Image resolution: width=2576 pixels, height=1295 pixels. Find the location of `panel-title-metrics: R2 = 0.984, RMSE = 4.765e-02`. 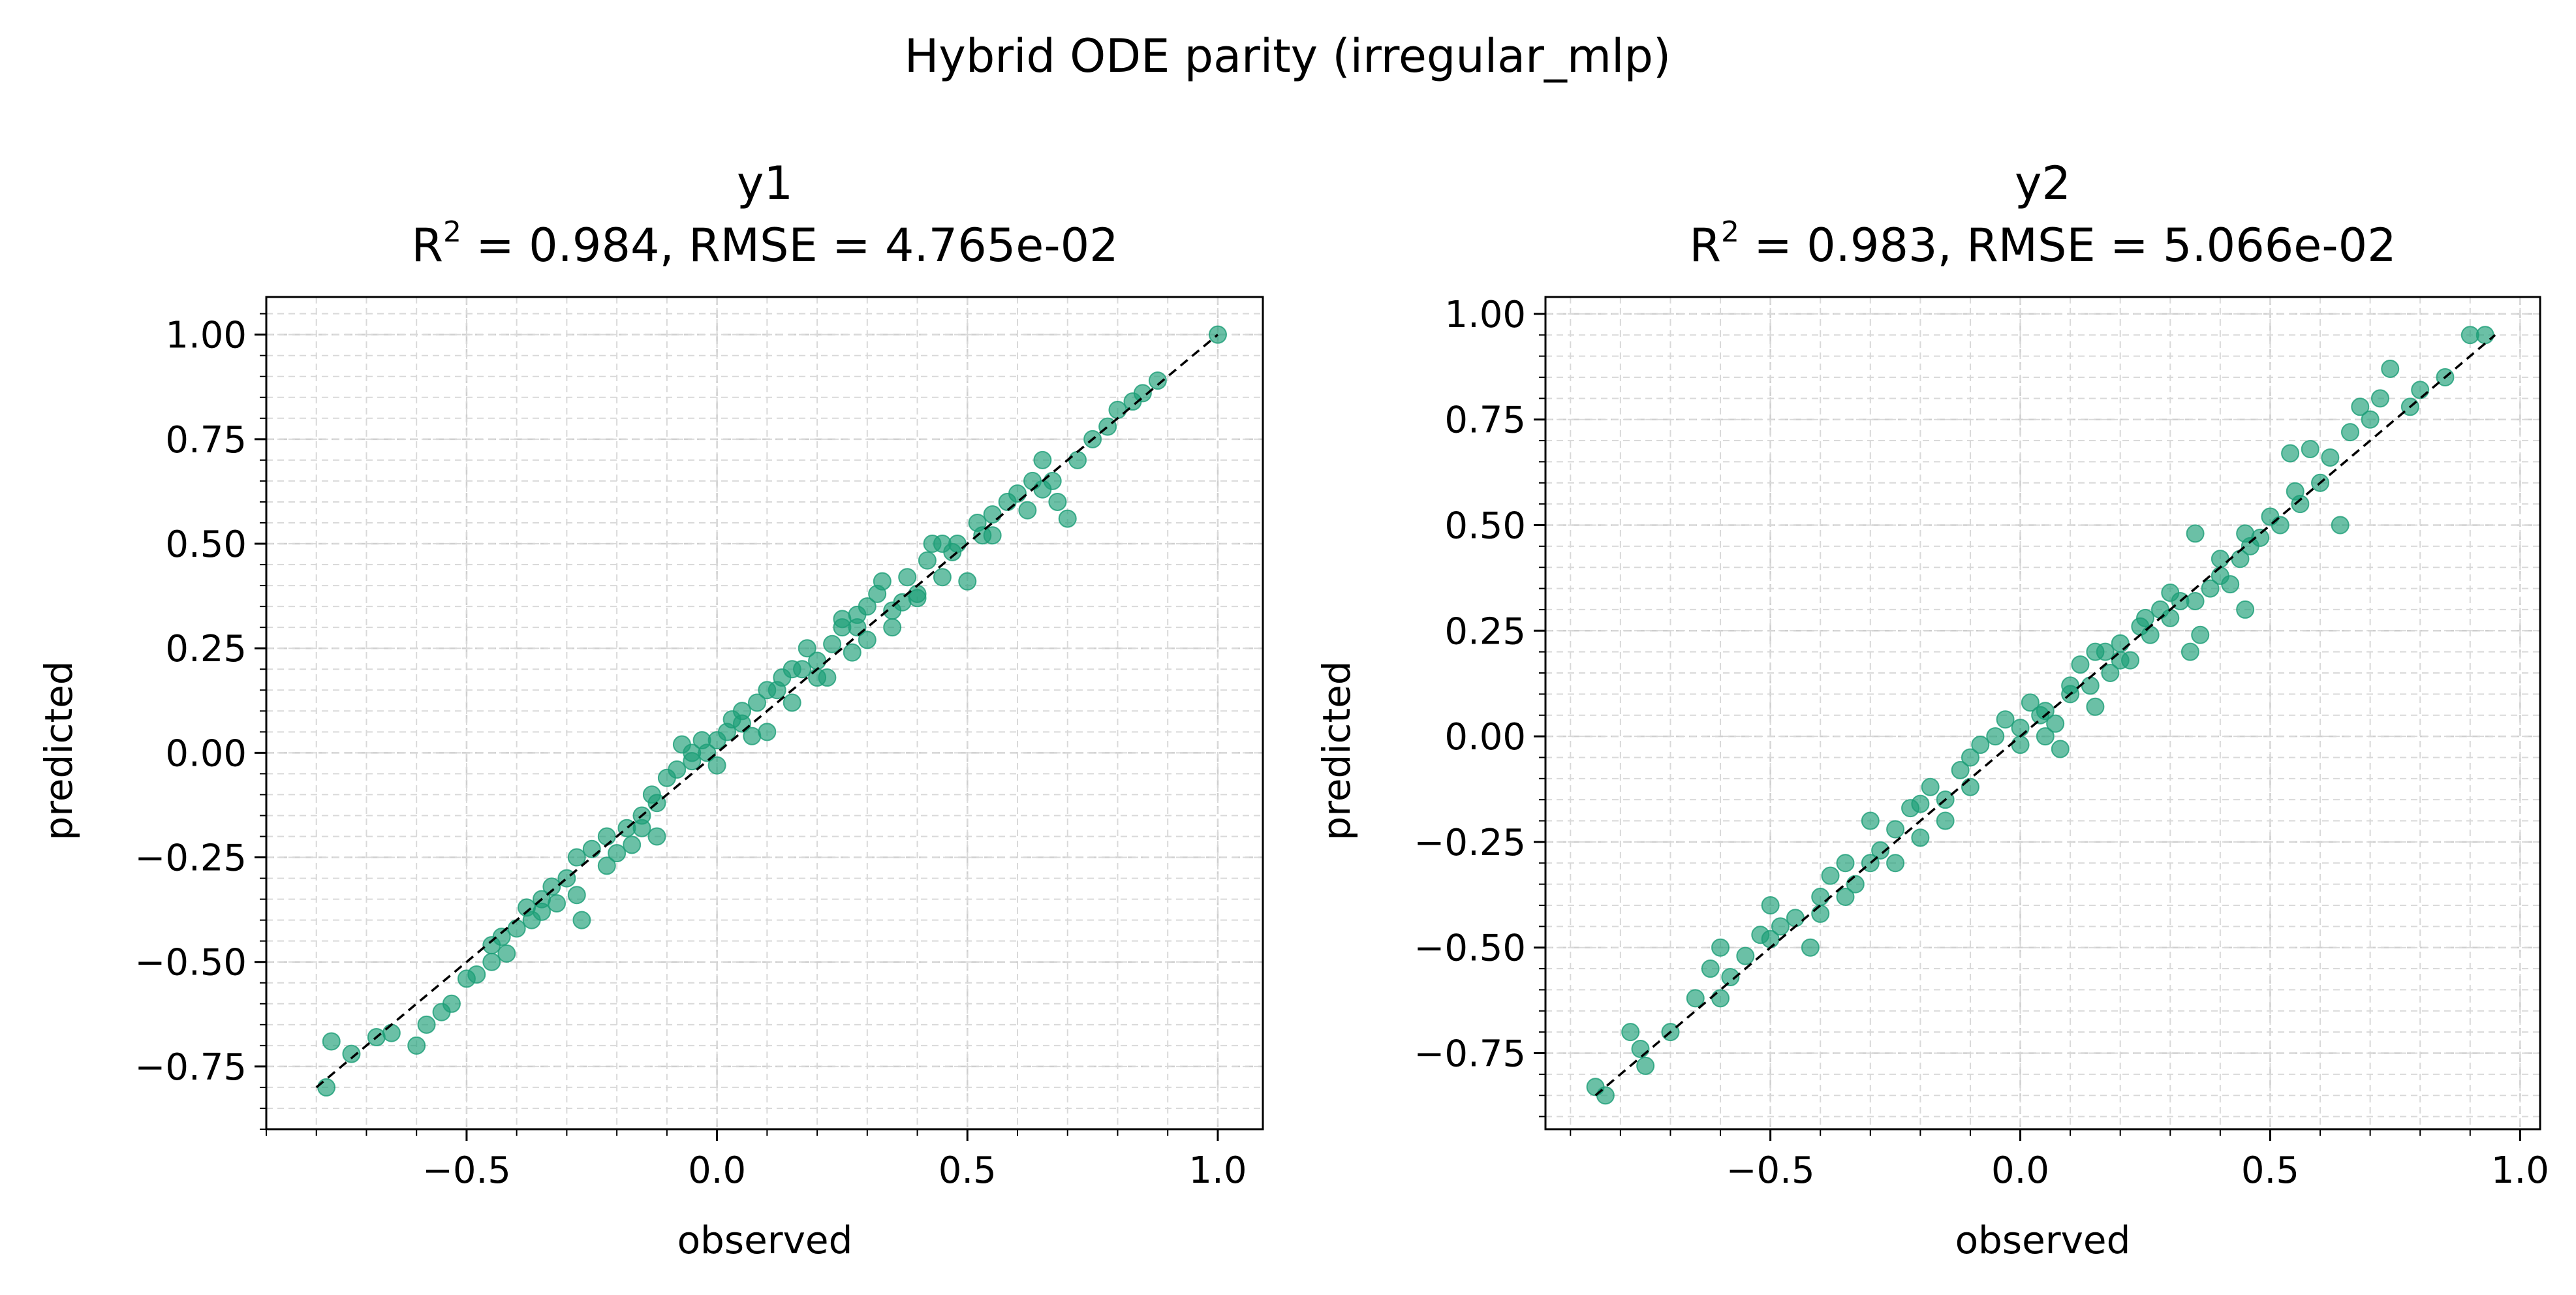

panel-title-metrics: R2 = 0.984, RMSE = 4.765e-02 is located at coordinates (764, 243).